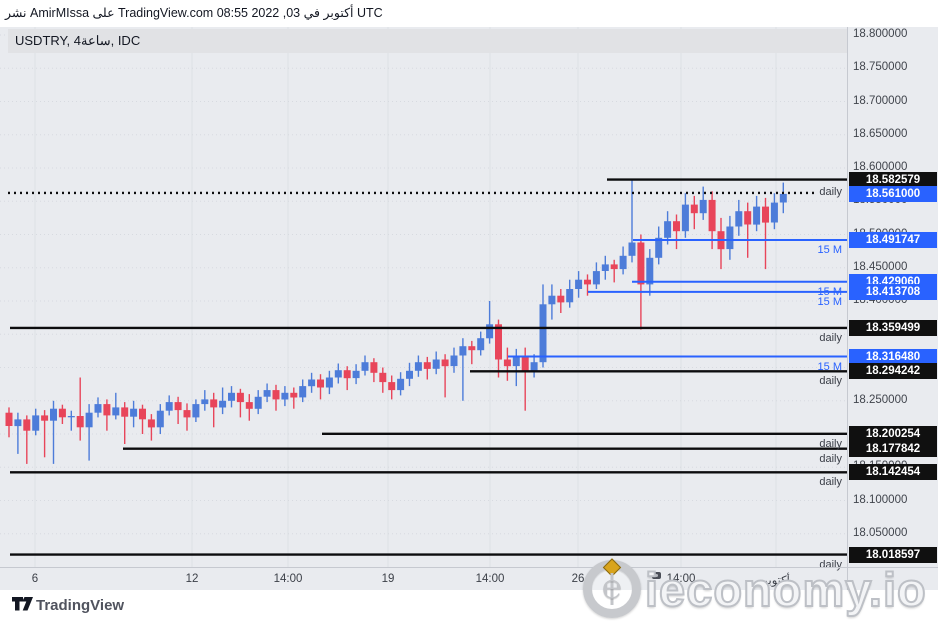 Image resolution: width=938 pixels, height=627 pixels. I want to click on legend-text-token: ساعة, so click(96, 40).